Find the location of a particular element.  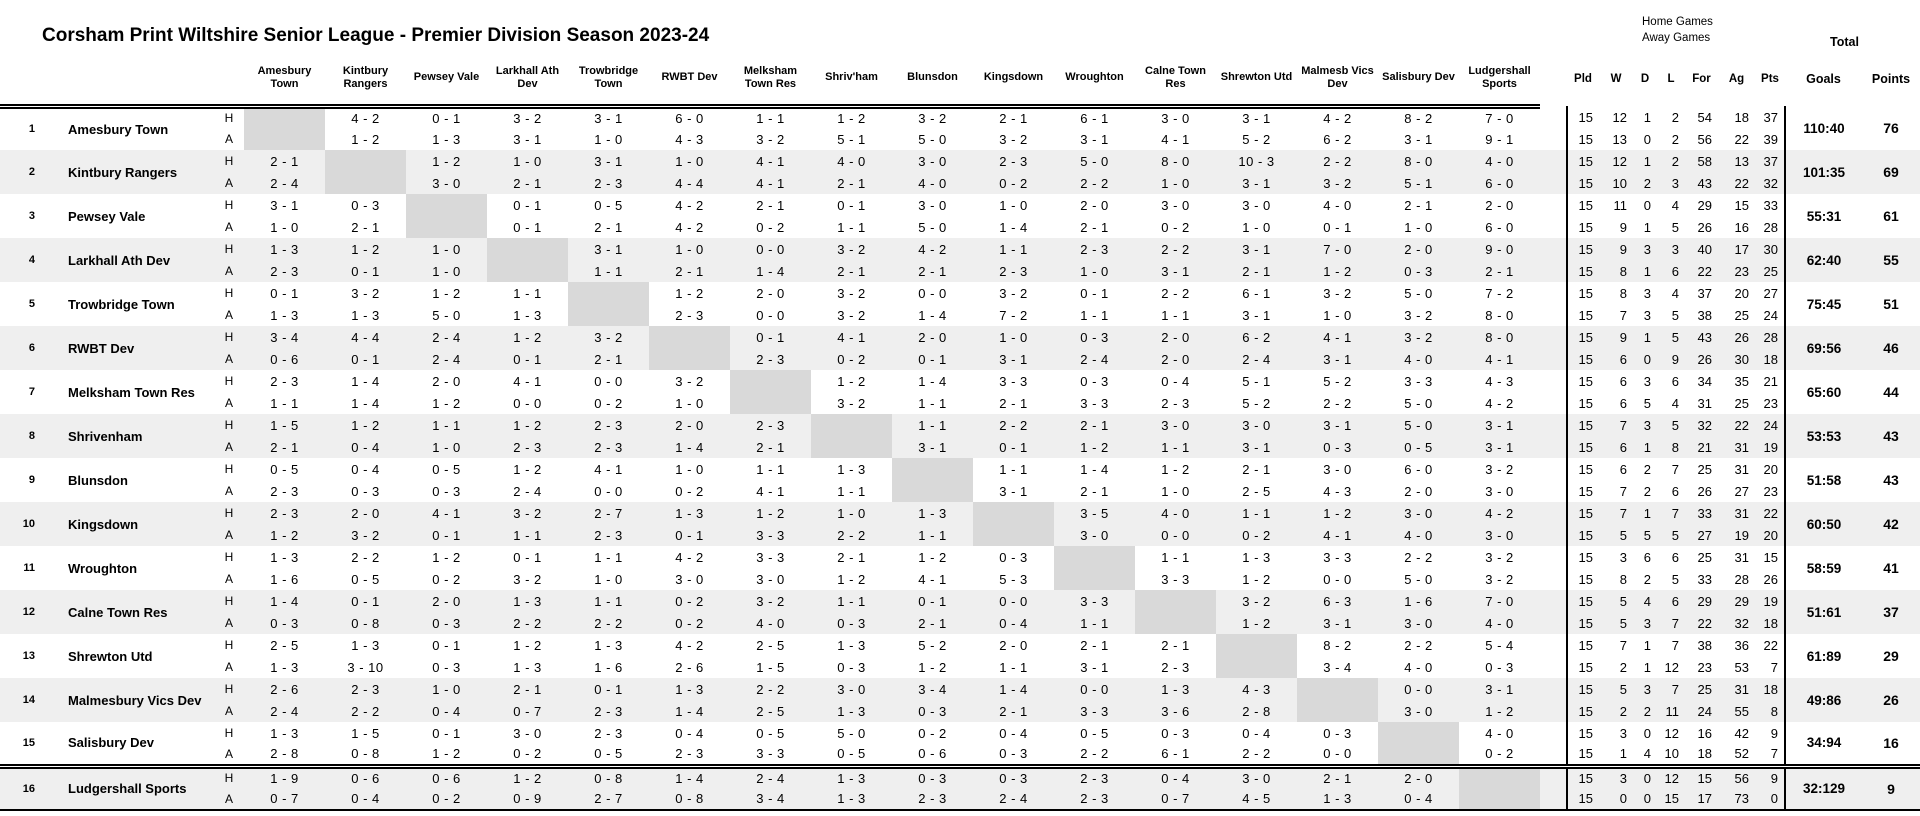

stat-cell-home-for: 16 is located at coordinates (1704, 733).